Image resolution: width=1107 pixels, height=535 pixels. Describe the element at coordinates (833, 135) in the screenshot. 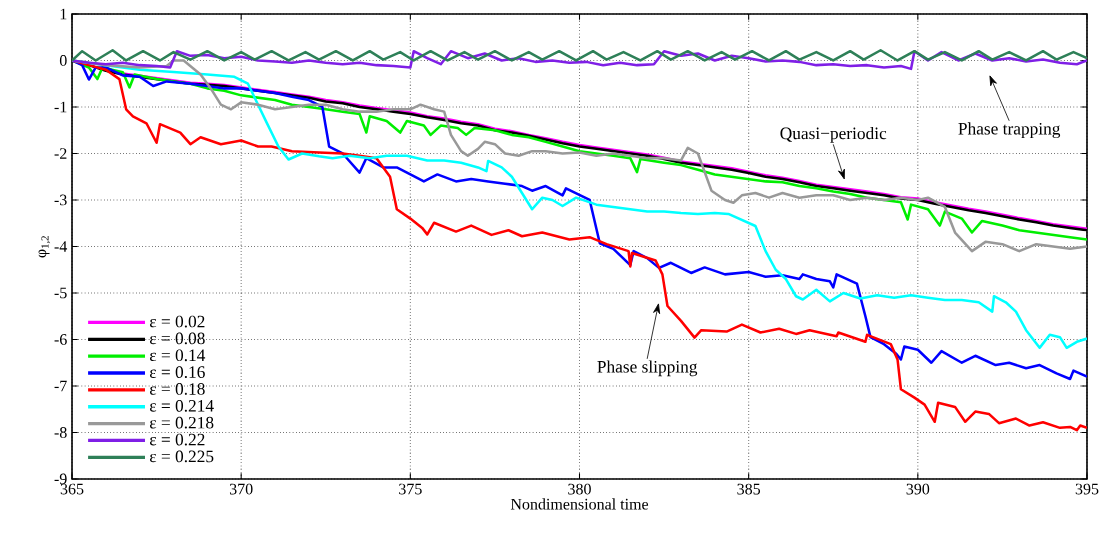

I see `annotation: Quasi−periodic` at that location.